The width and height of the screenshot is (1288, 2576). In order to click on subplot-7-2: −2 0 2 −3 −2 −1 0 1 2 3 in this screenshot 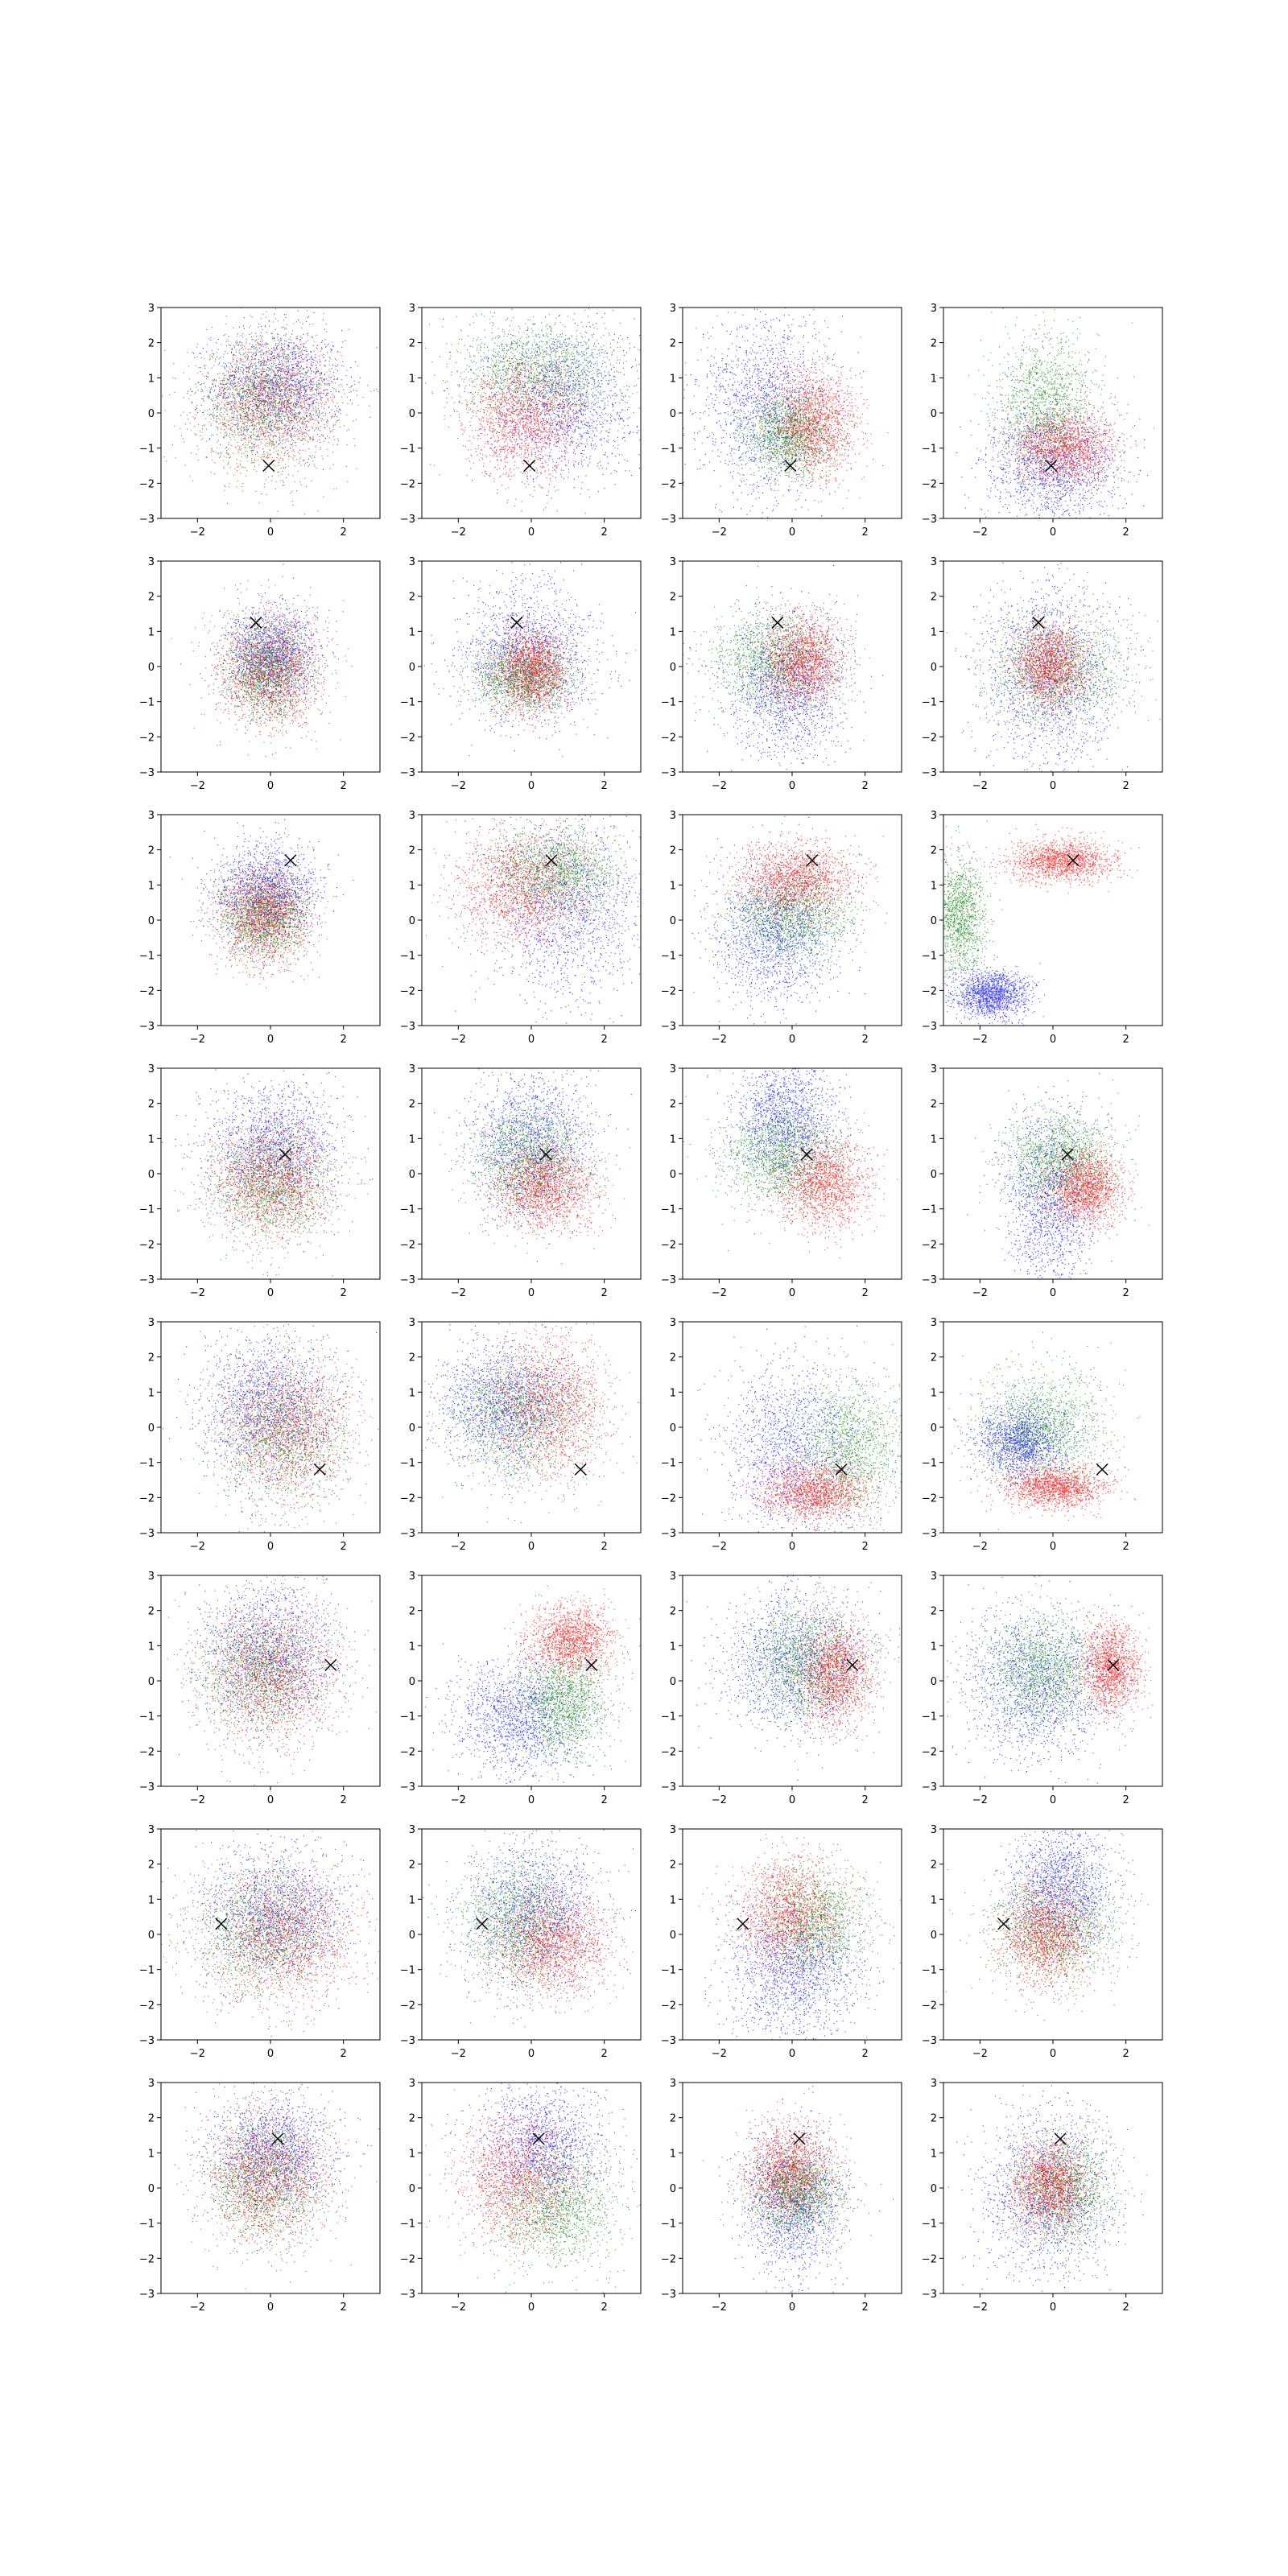, I will do `click(521, 1942)`.